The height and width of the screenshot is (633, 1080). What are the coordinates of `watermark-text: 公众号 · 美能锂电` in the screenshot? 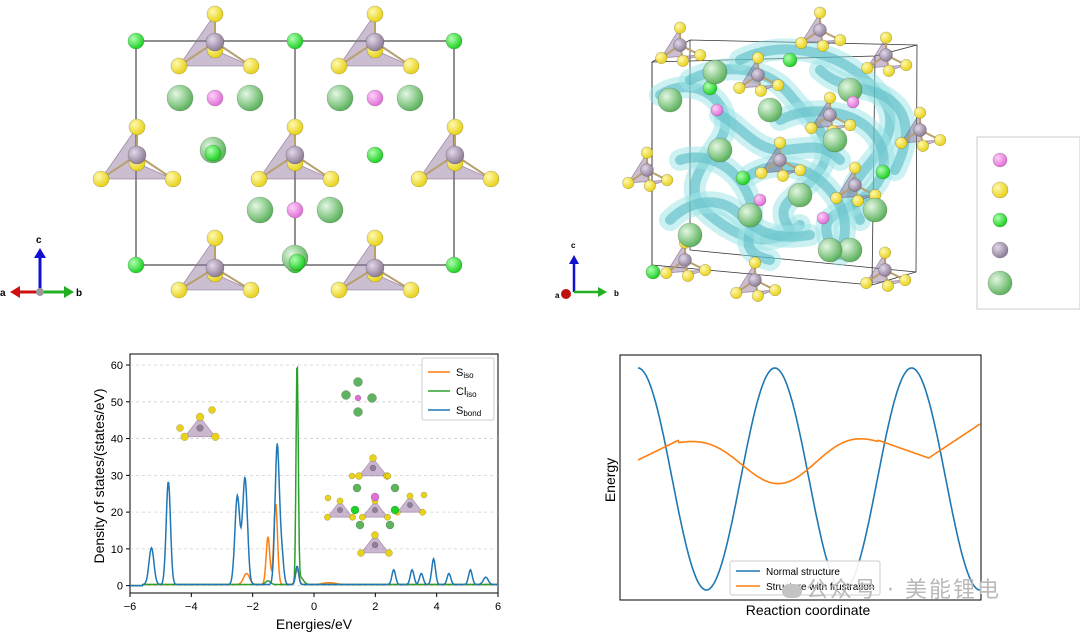 It's located at (903, 590).